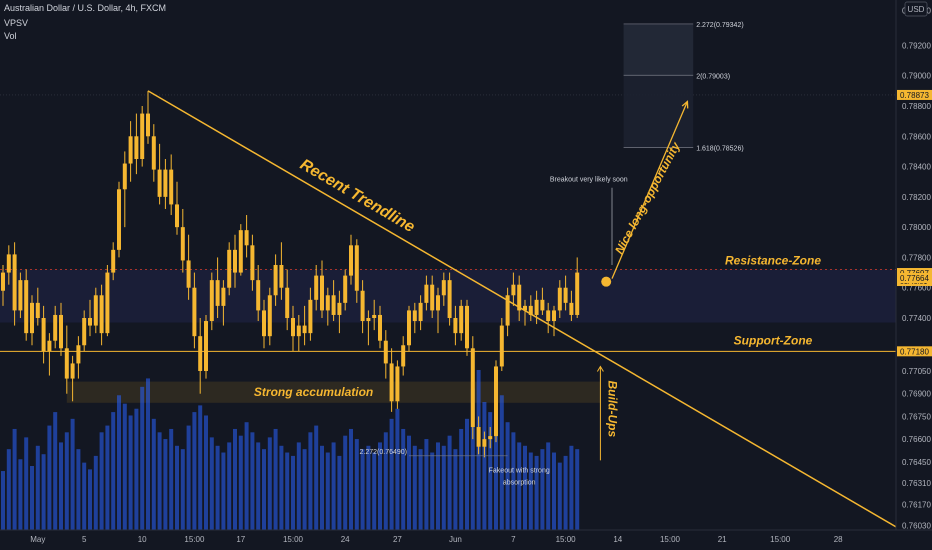  I want to click on price-axis-tick: 0.76900, so click(916, 394).